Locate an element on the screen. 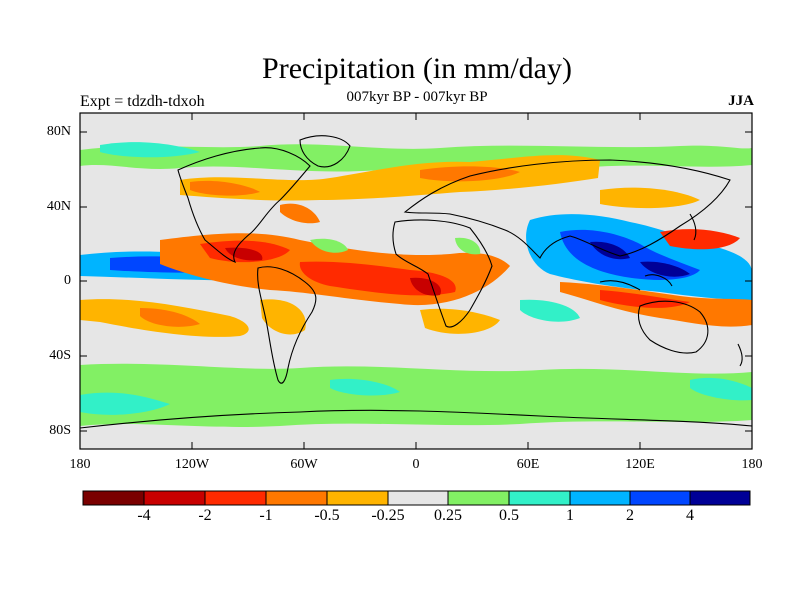  colorbar-label: 1 is located at coordinates (570, 515).